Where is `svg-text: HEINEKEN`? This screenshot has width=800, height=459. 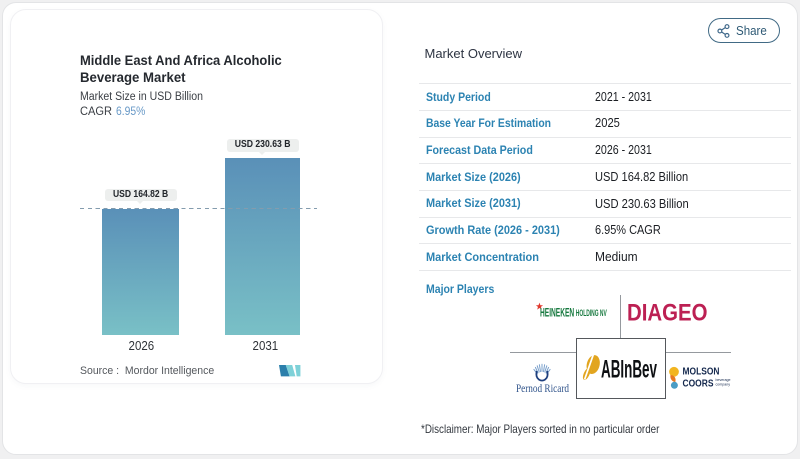
svg-text: HEINEKEN is located at coordinates (557, 312).